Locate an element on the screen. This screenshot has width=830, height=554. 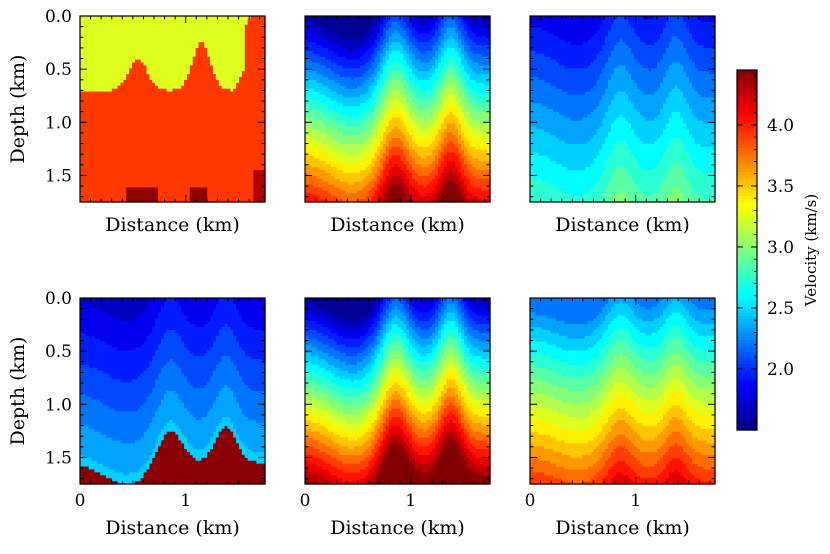
panel-top-left: 0.0 0.5 1.0 1.5 Depth (km) Distance (km) is located at coordinates (136, 121).